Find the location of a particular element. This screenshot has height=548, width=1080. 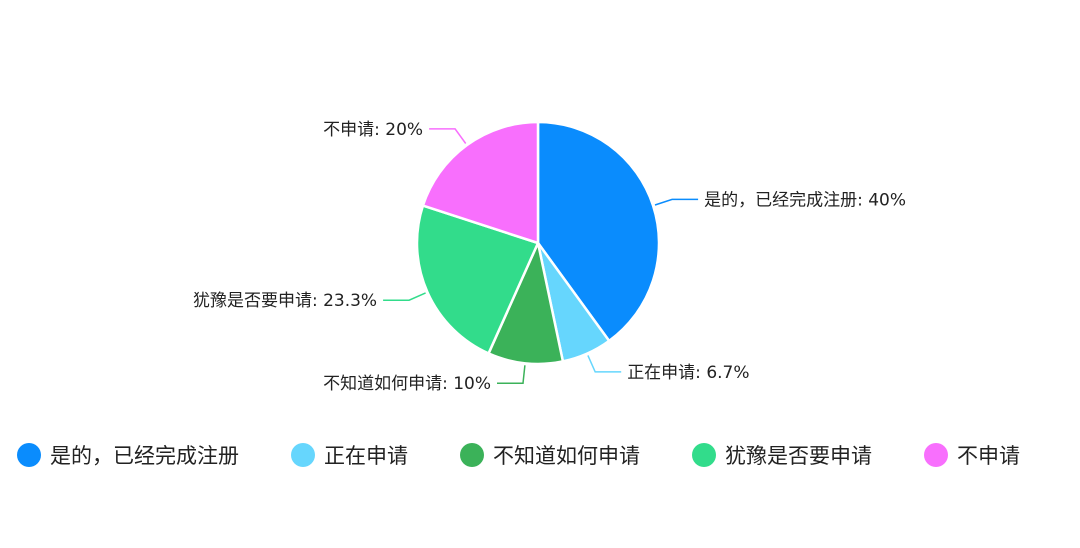

legend-item: 是的，已经完成注册 is located at coordinates (128, 455).